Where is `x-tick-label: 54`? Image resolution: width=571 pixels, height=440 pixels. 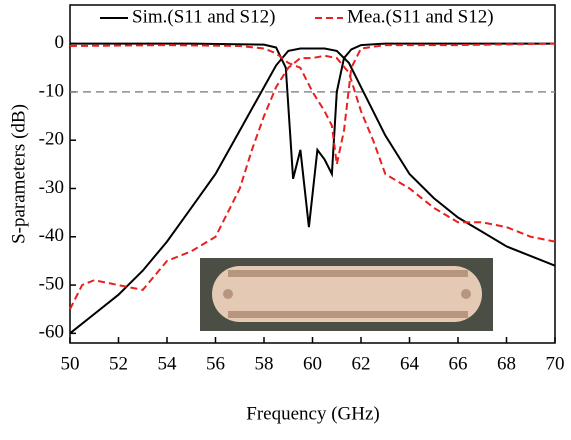 x-tick-label: 54 is located at coordinates (168, 363).